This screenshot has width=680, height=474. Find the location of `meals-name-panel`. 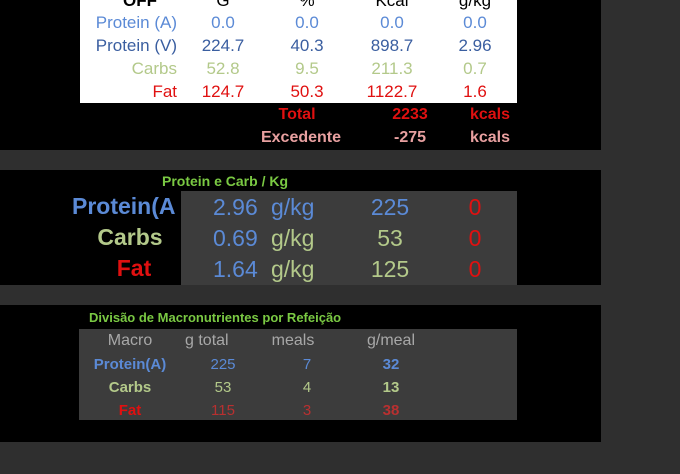

meals-name-panel is located at coordinates (130, 374).